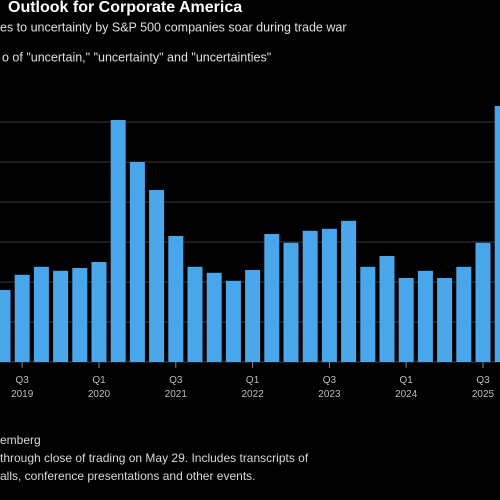 This screenshot has height=500, width=500. What do you see at coordinates (22, 387) in the screenshot?
I see `x-tick-label: Q3 2019` at bounding box center [22, 387].